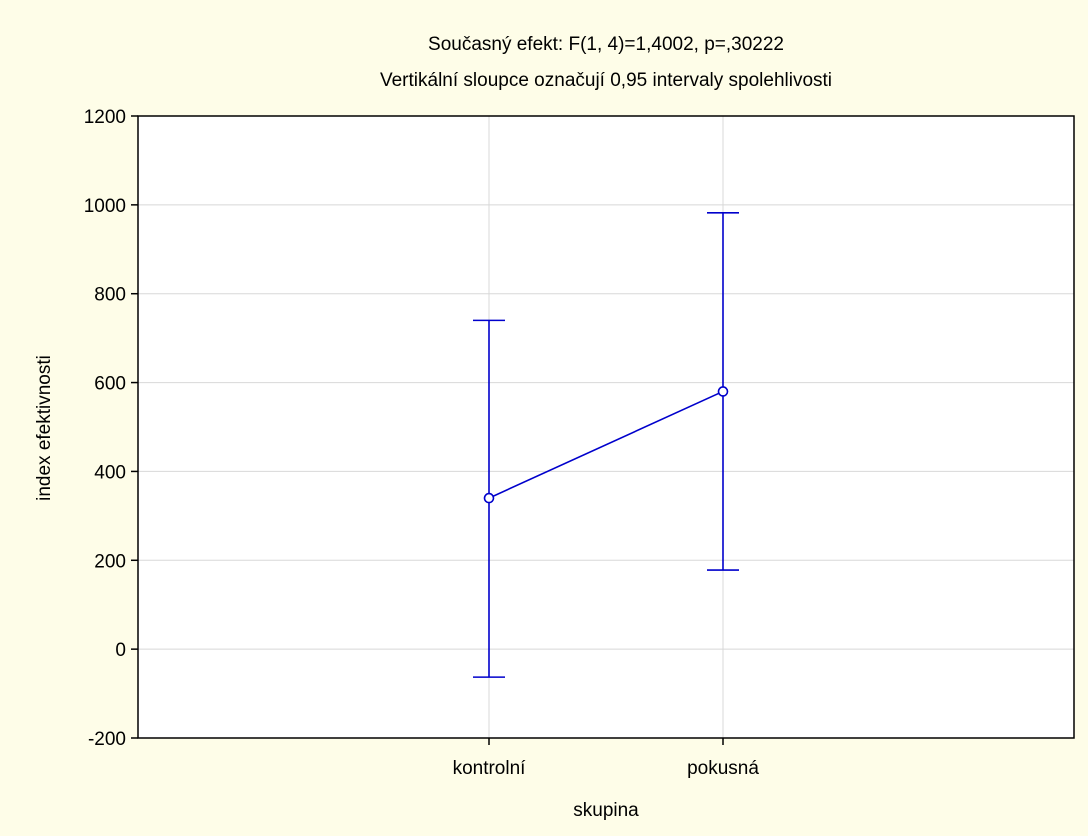  I want to click on x-tick-label: pokusná, so click(723, 768).